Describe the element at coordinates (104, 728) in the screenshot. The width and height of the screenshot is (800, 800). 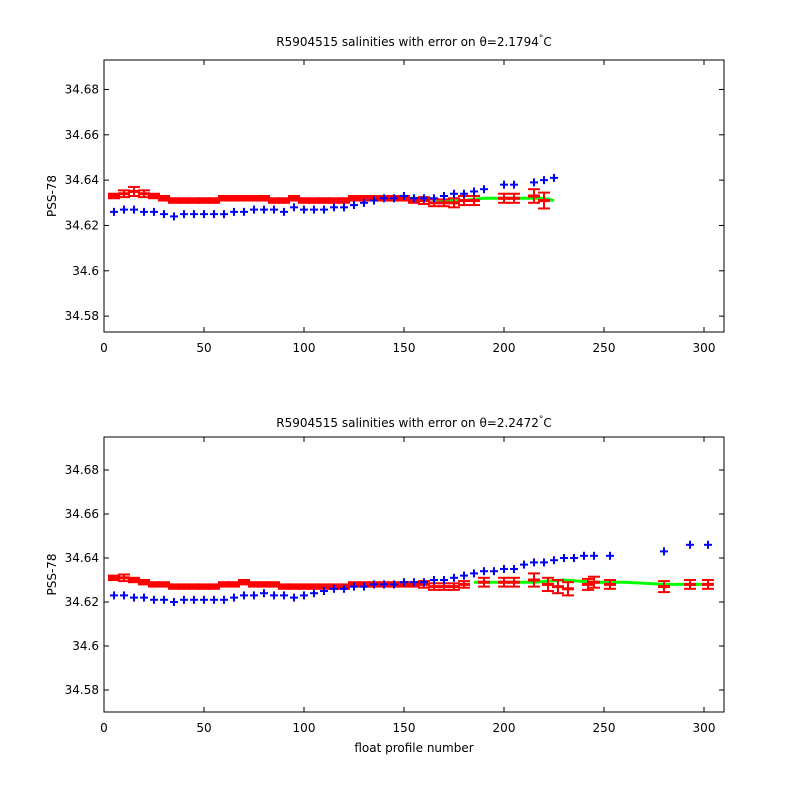
I see `x-tick-label: 0` at that location.